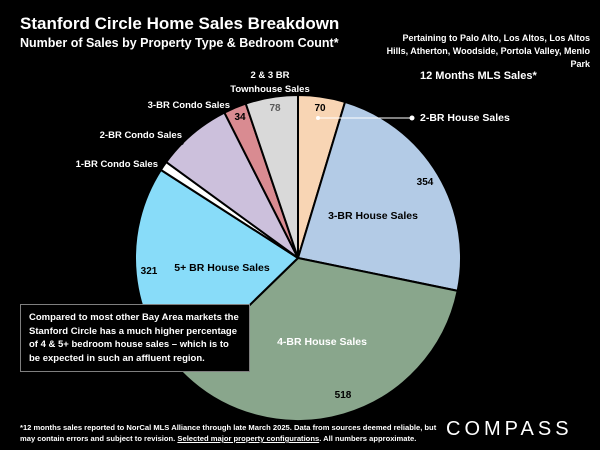 This screenshot has height=450, width=600. What do you see at coordinates (271, 176) in the screenshot?
I see `pie-slice-2-3-br-townhouse-sales` at bounding box center [271, 176].